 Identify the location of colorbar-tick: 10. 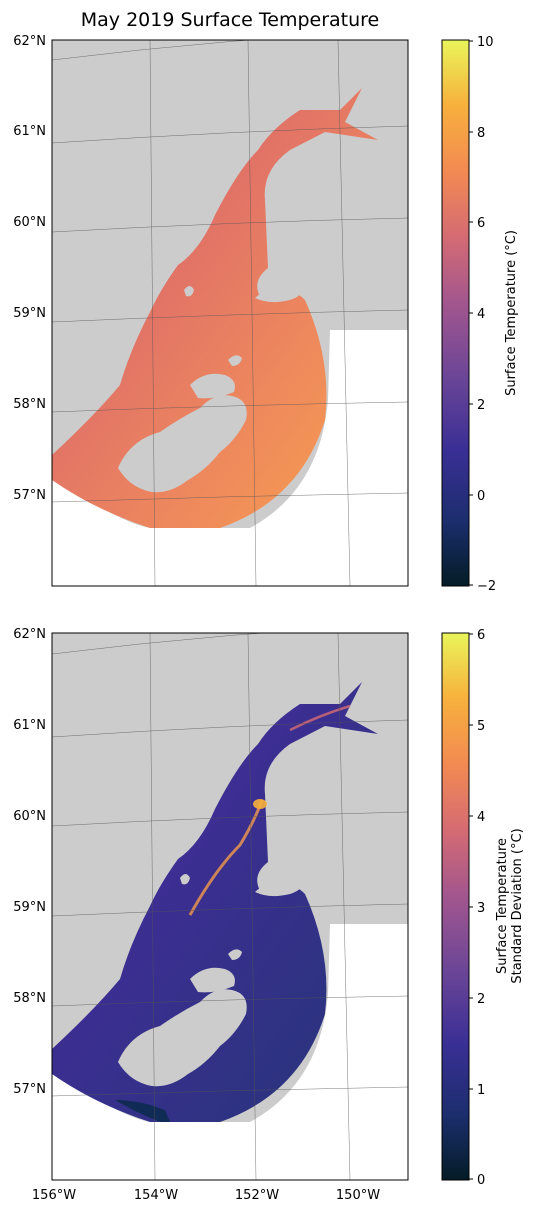
(485, 42).